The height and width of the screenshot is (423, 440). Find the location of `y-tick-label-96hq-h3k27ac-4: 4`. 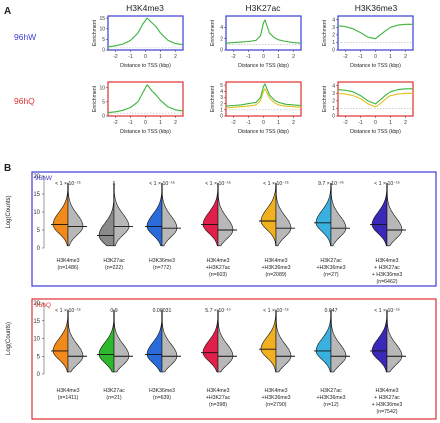

y-tick-label-96hq-h3k27ac-4: 4 is located at coordinates (221, 92).